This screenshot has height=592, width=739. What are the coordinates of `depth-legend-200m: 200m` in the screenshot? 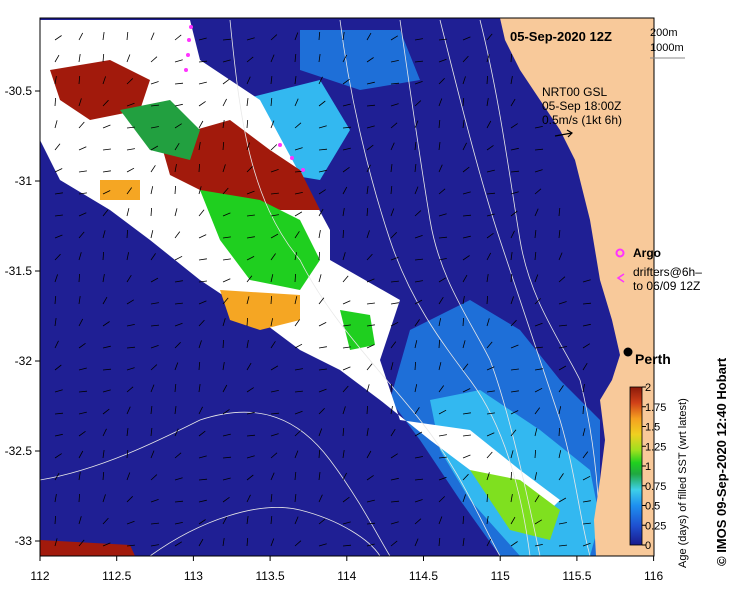 It's located at (664, 33).